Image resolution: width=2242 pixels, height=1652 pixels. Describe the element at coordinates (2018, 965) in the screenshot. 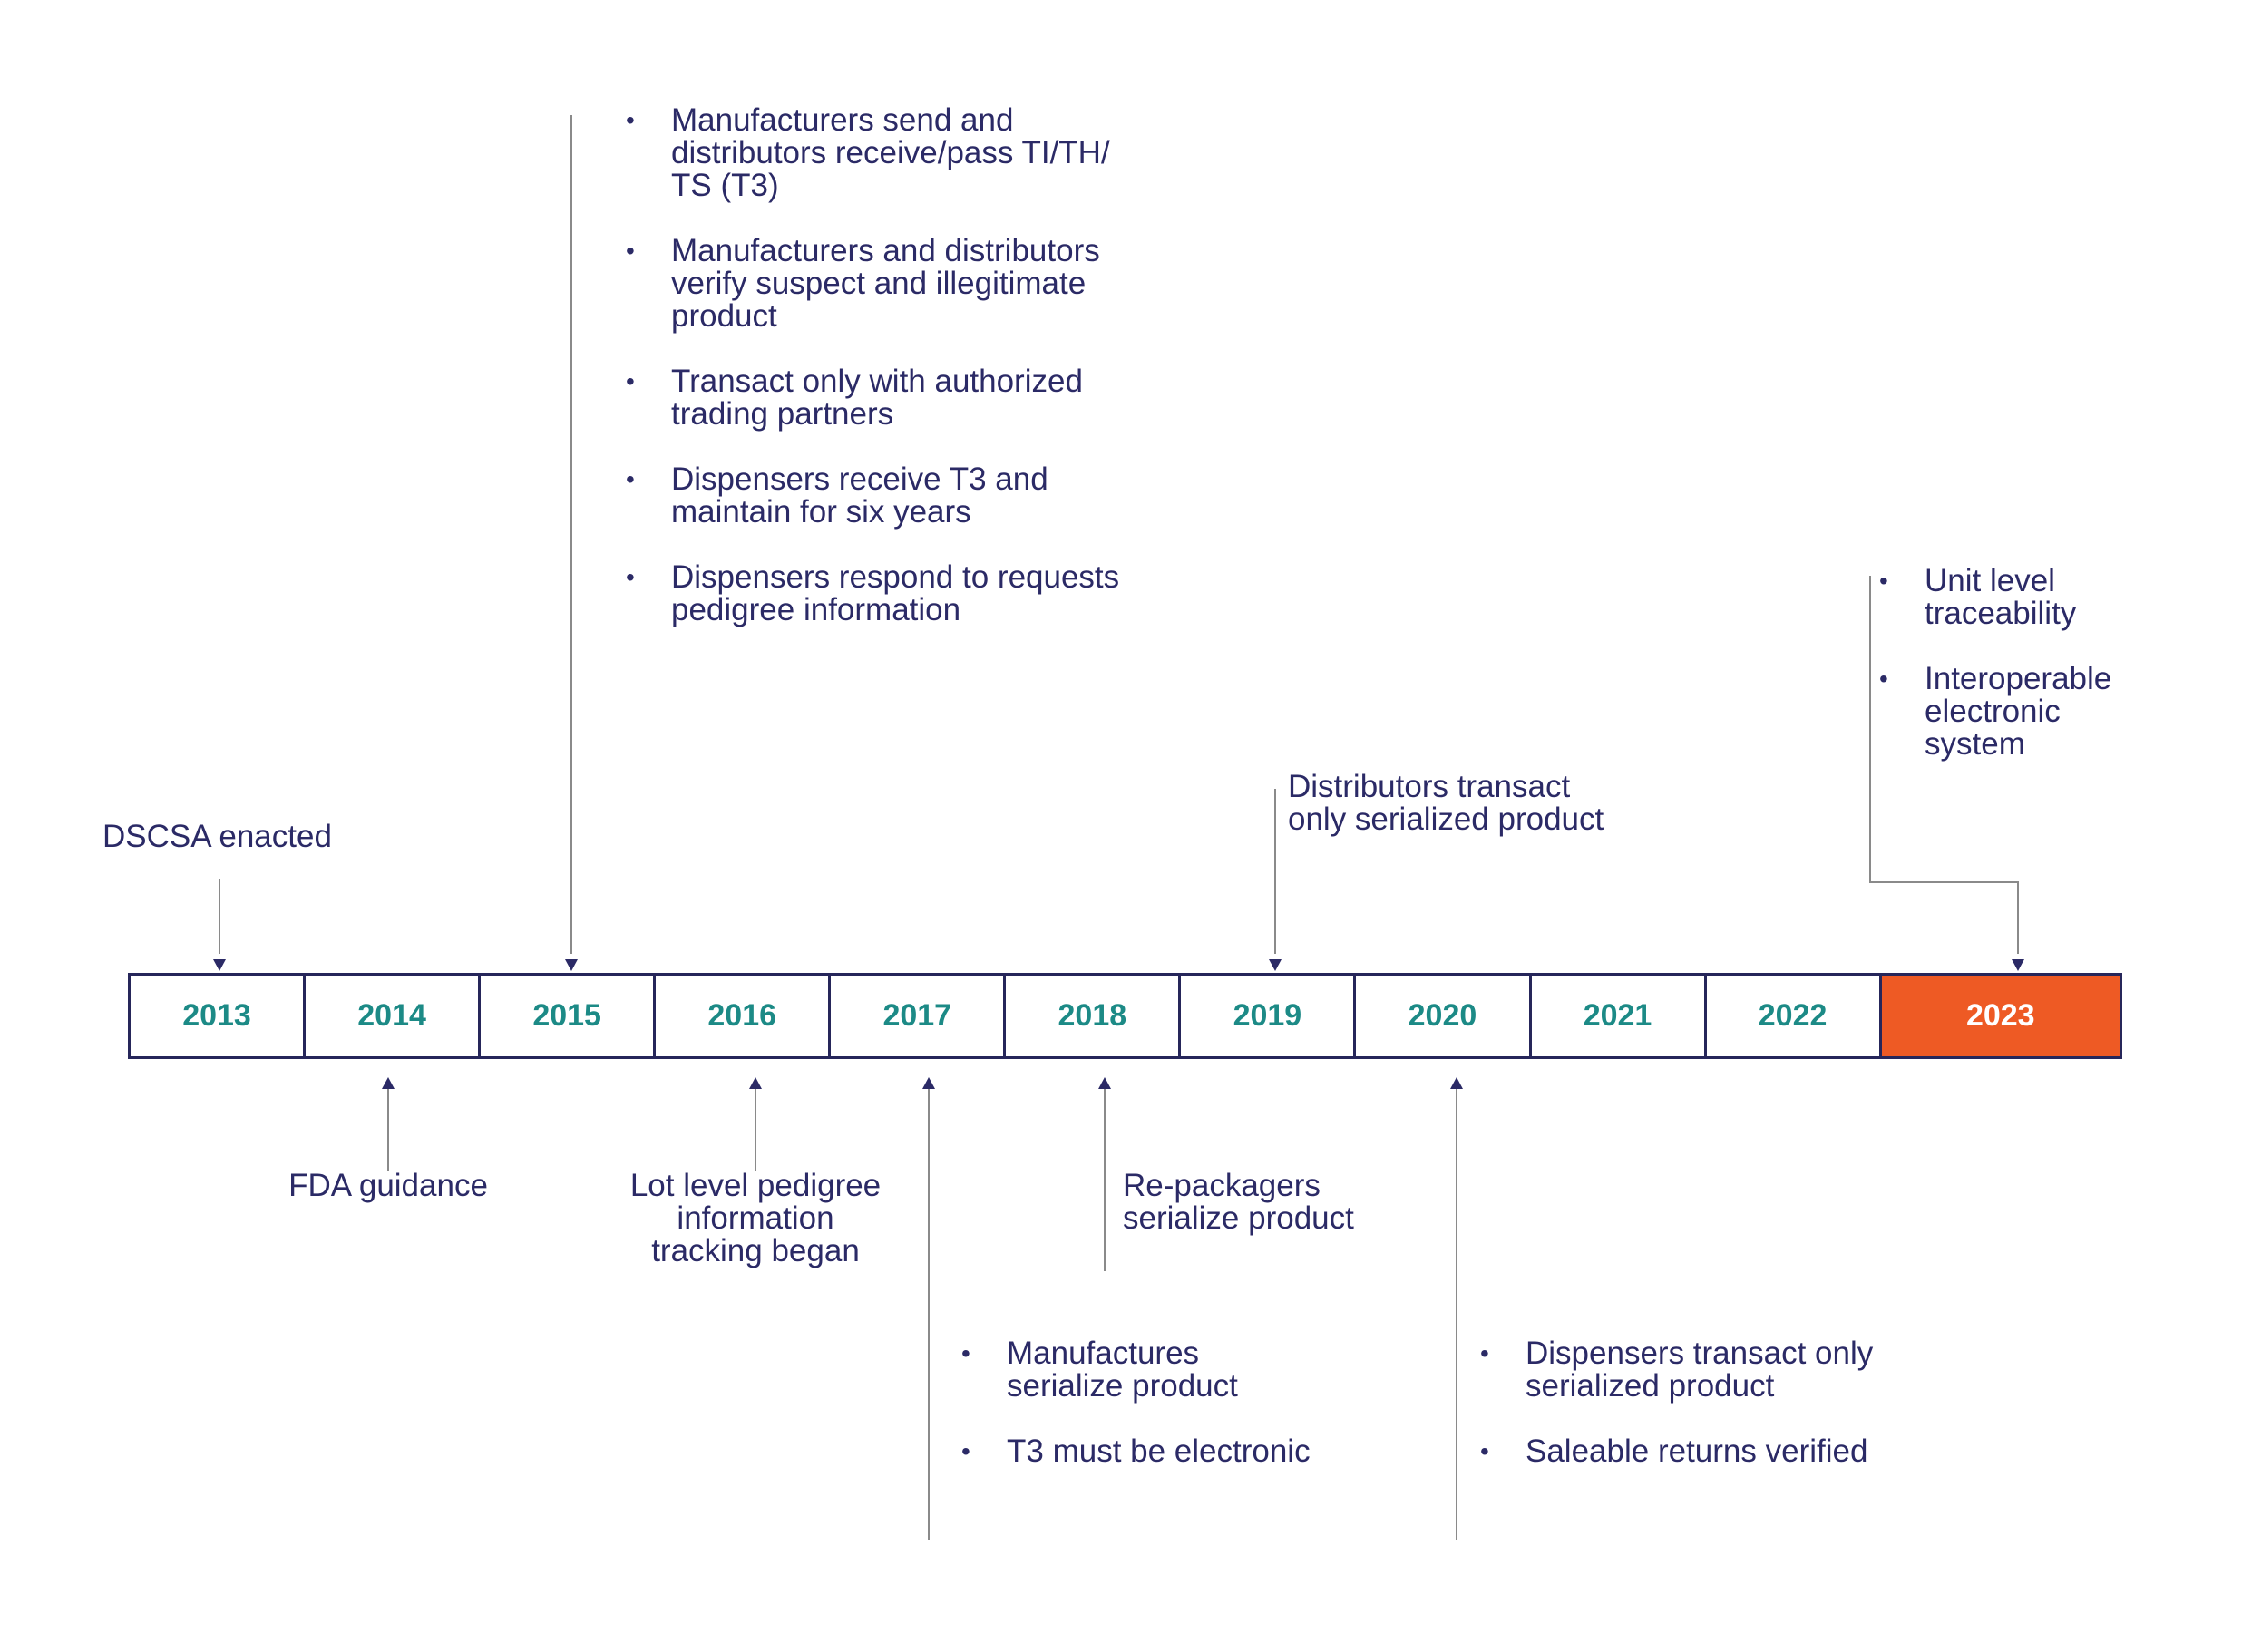

I see `arrowhead-2023` at that location.